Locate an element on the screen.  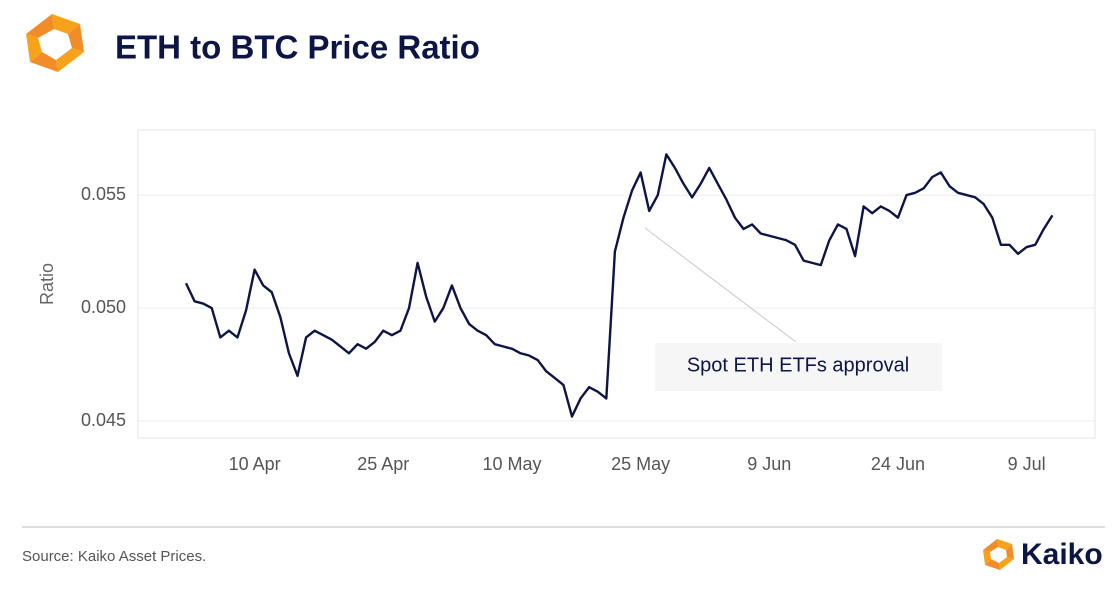
logo-icon is located at coordinates (55, 43).